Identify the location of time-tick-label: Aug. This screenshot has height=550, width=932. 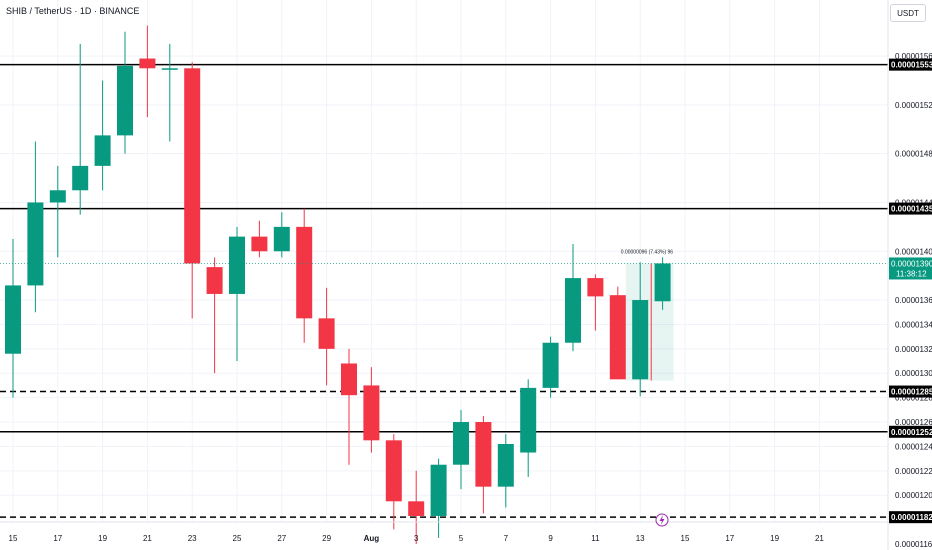
(372, 538).